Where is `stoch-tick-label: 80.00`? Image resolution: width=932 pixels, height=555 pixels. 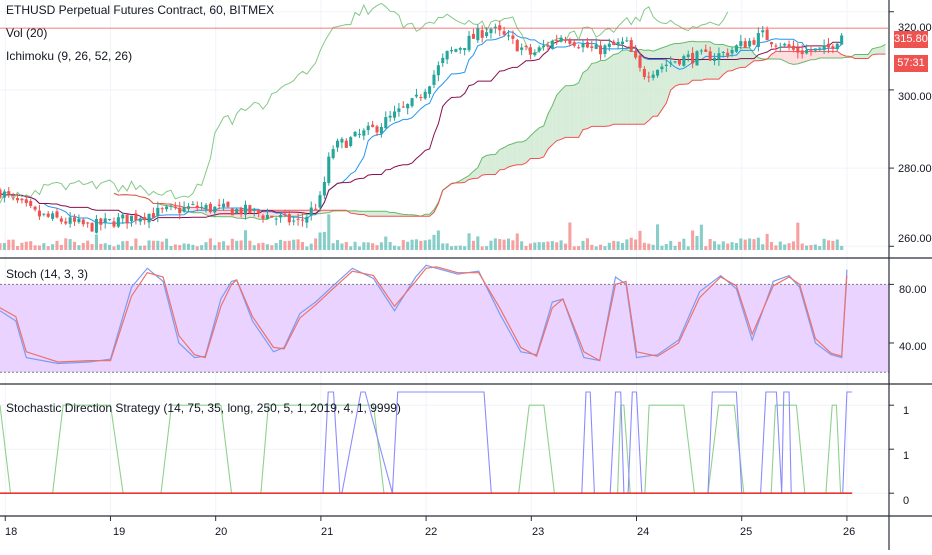
stoch-tick-label: 80.00 is located at coordinates (913, 290).